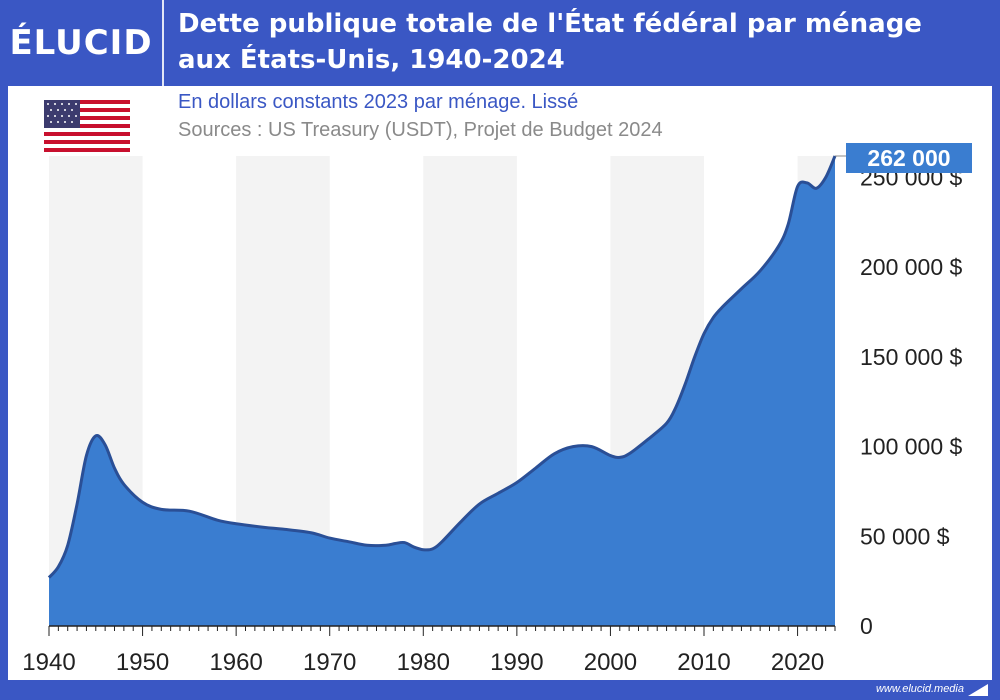 This screenshot has height=700, width=1000. Describe the element at coordinates (371, 60) in the screenshot. I see `title-line-2: aux États-Unis, 1940-2024` at that location.